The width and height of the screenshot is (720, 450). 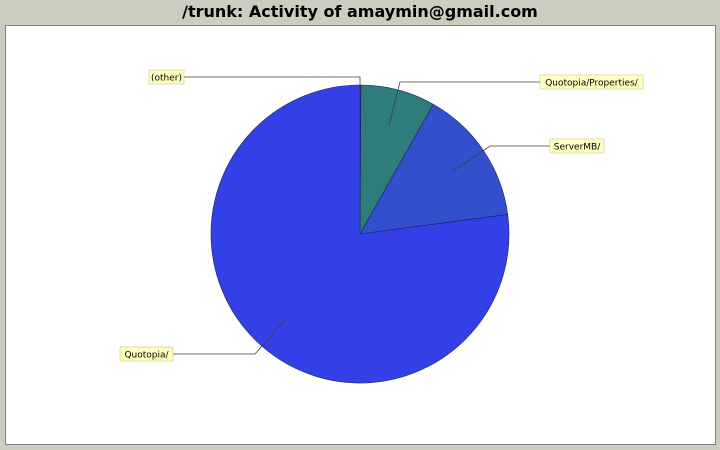 What do you see at coordinates (146, 356) in the screenshot?
I see `slice-label-3: Quotopia/` at bounding box center [146, 356].